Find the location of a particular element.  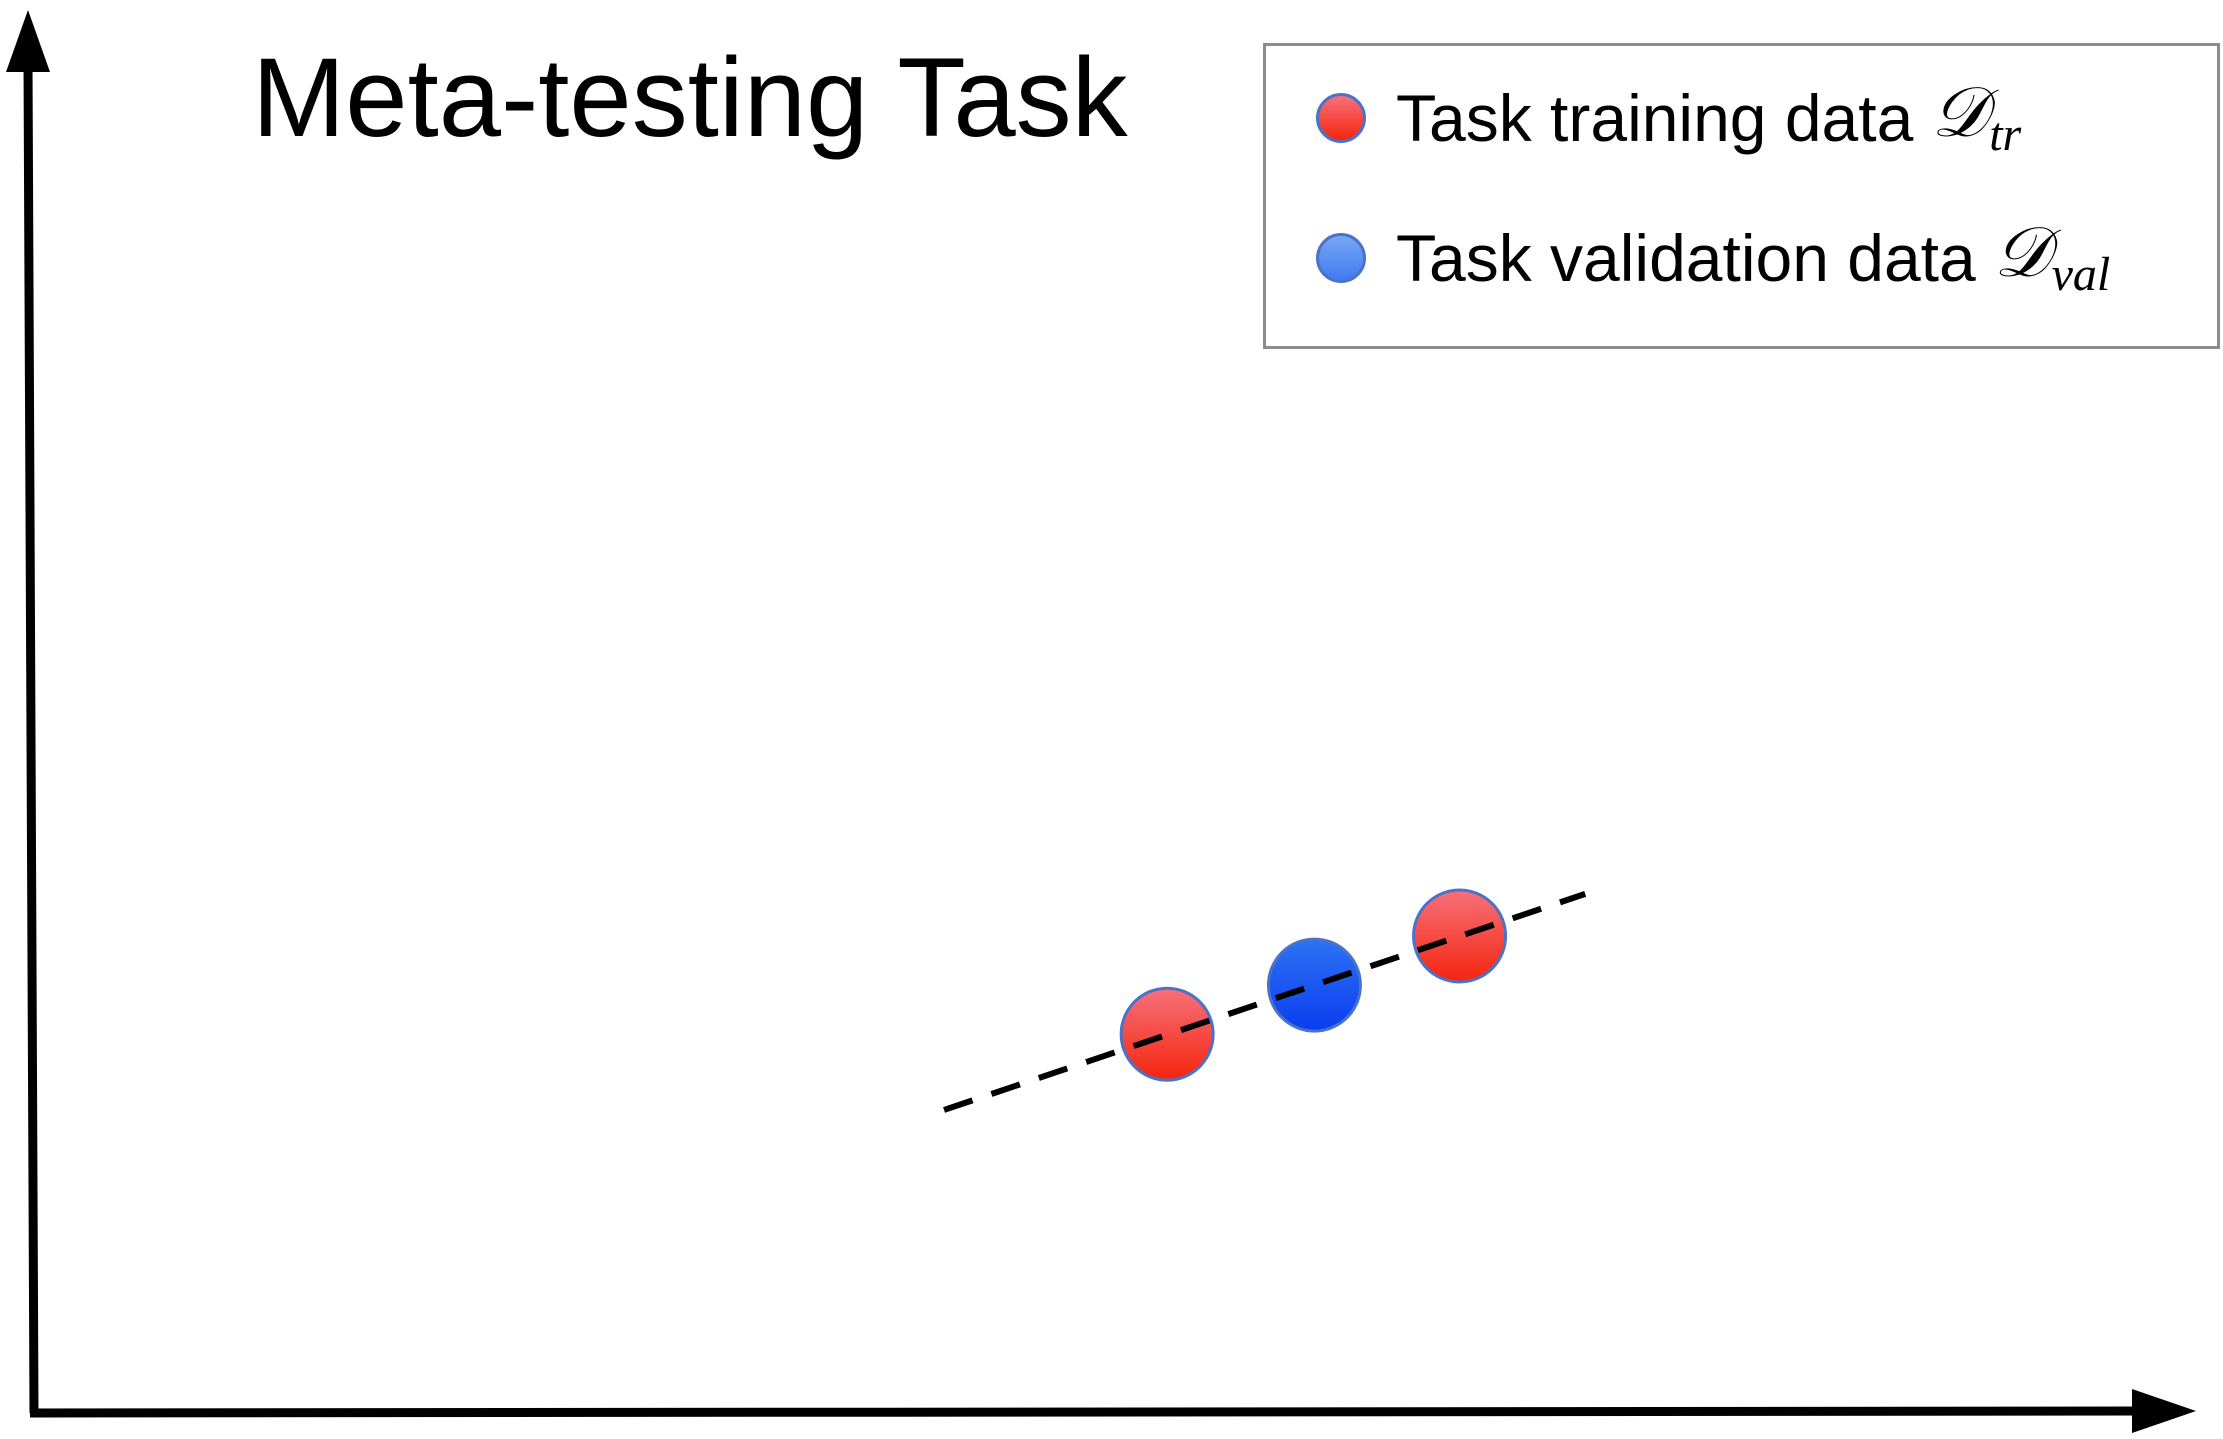

y-axis-arrowhead is located at coordinates (28, 41).